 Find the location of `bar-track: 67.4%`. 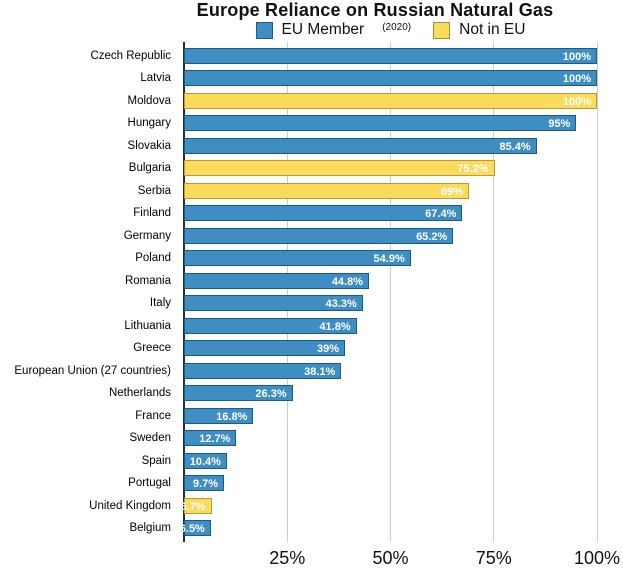

bar-track: 67.4% is located at coordinates (390, 213).